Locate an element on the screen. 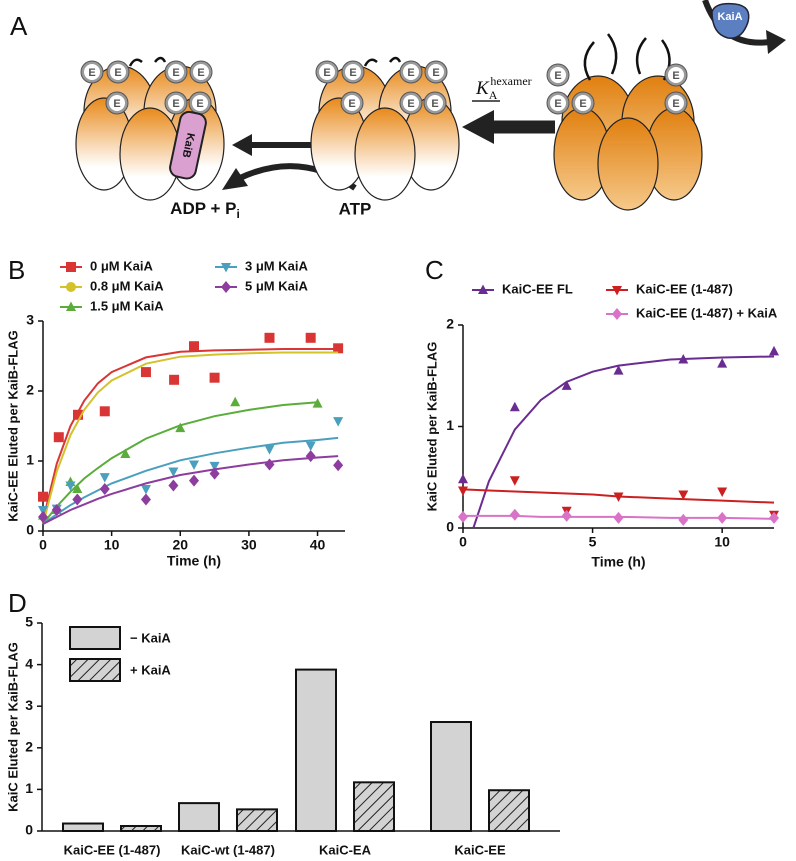 The width and height of the screenshot is (796, 861). k-label: KAhexamer is located at coordinates (503, 88).